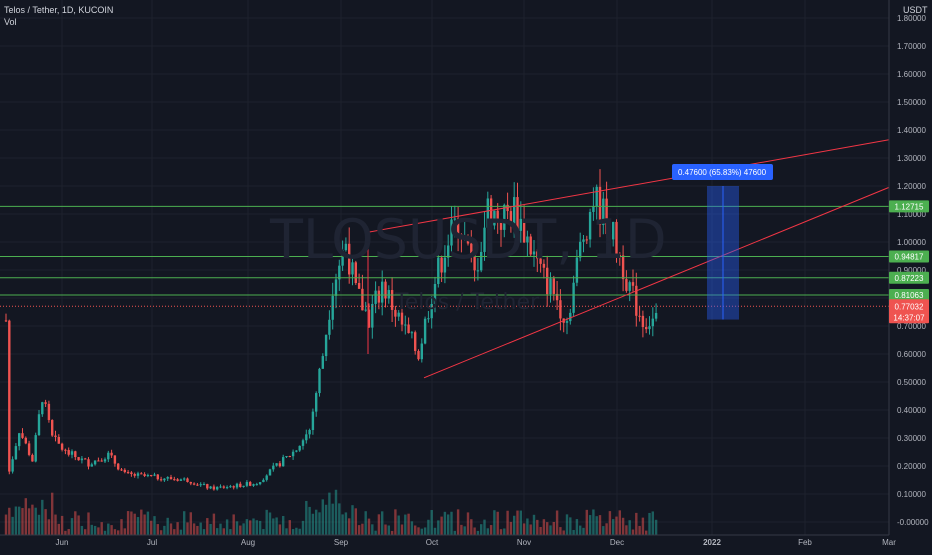 The width and height of the screenshot is (932, 555). What do you see at coordinates (341, 542) in the screenshot?
I see `time-tick-label: Sep` at bounding box center [341, 542].